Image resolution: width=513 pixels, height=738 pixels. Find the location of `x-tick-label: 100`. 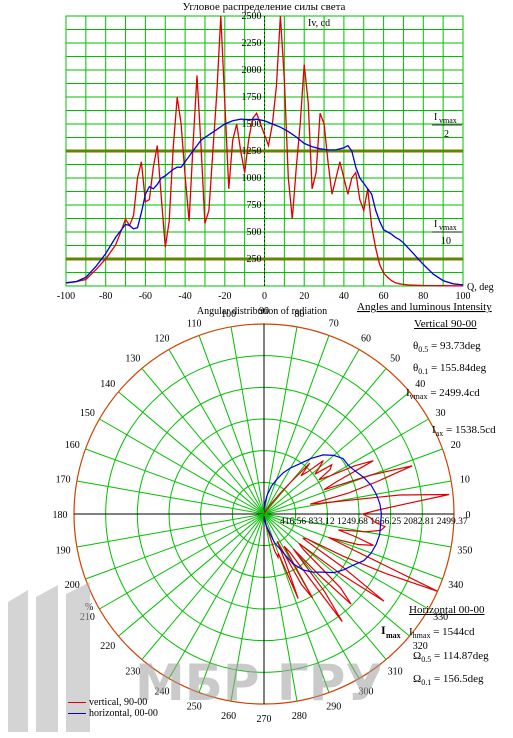

x-tick-label: 100 is located at coordinates (463, 296).